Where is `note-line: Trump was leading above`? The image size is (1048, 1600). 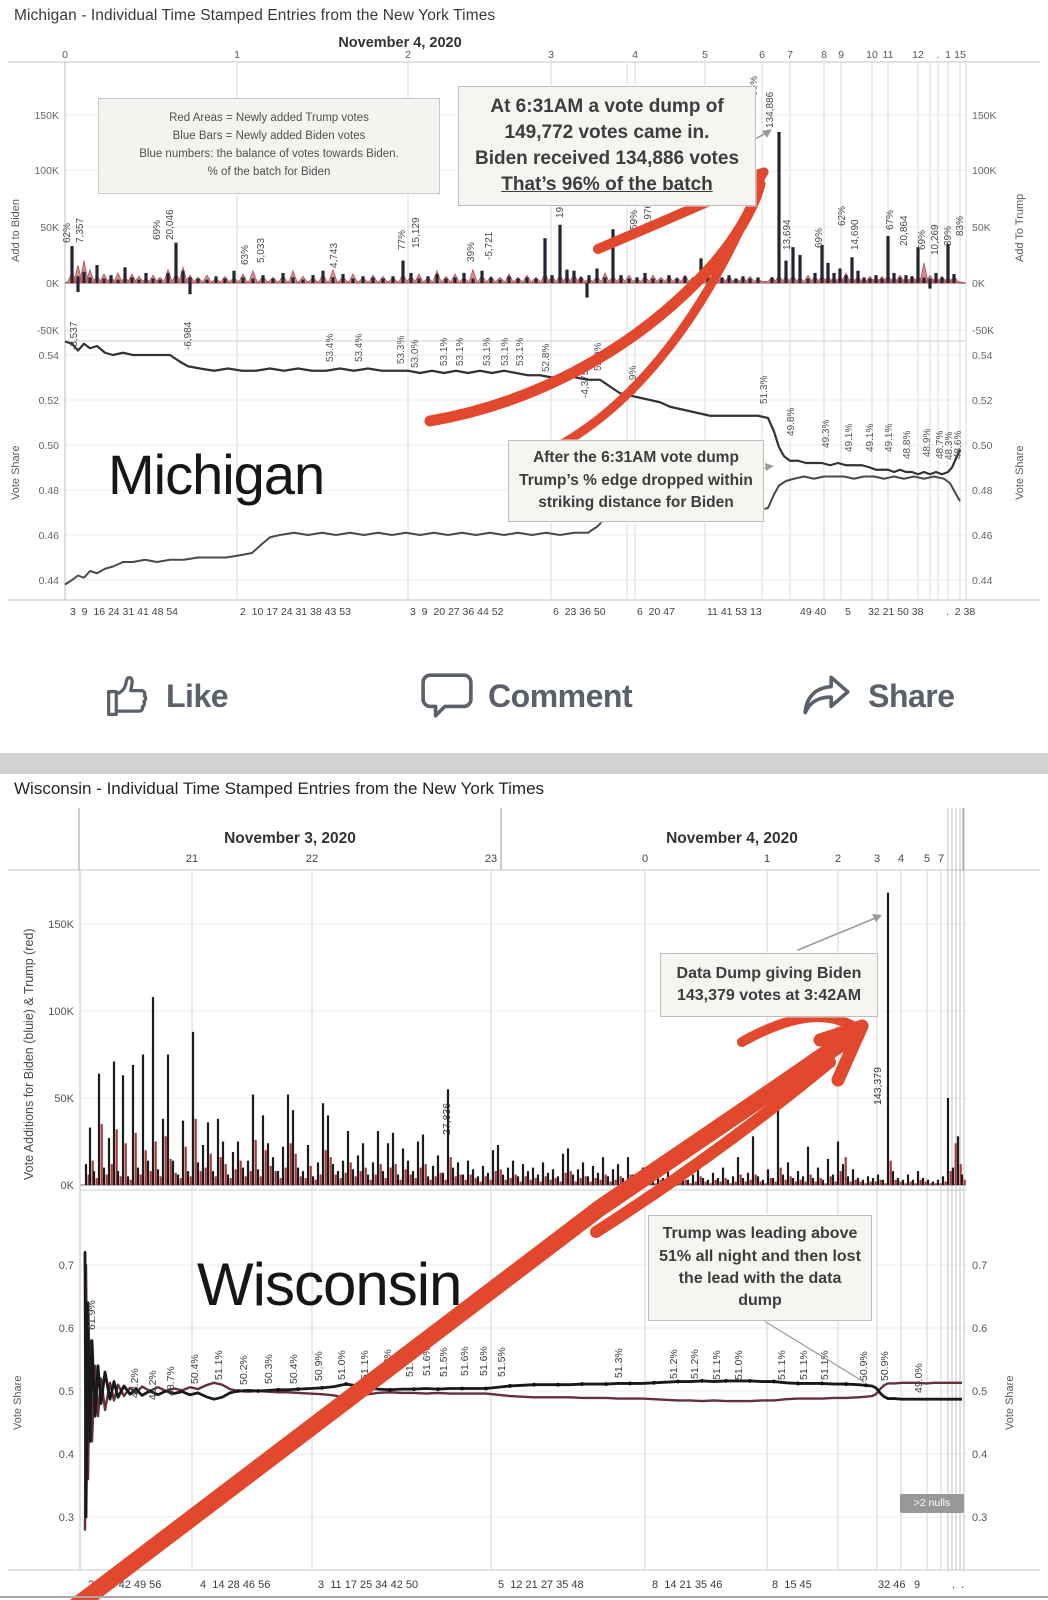 note-line: Trump was leading above is located at coordinates (760, 1234).